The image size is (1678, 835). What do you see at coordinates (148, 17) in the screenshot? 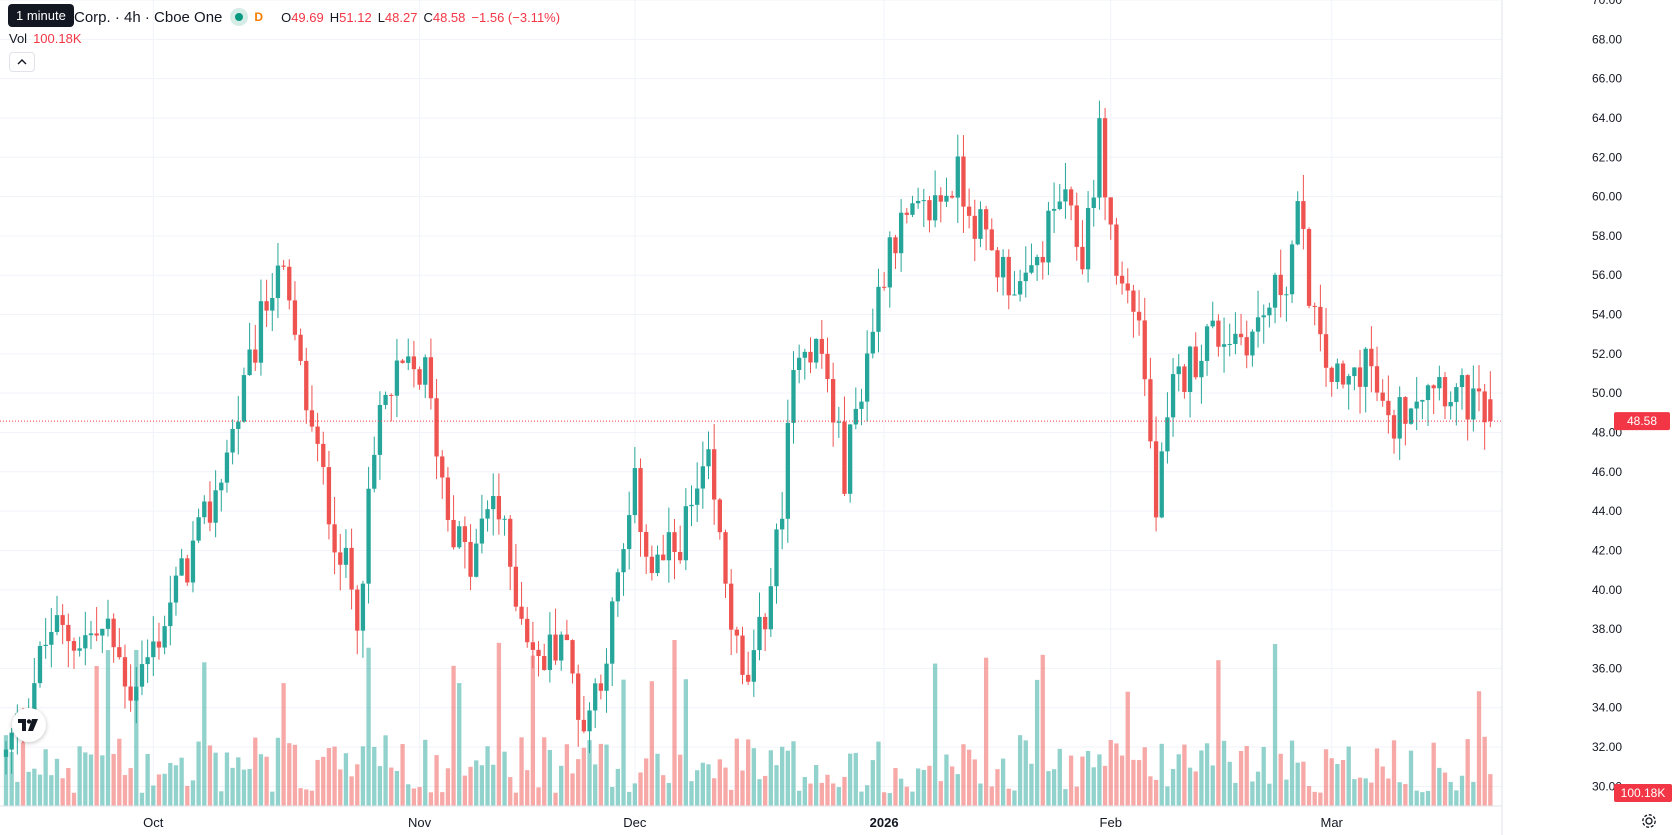
I see `symbol-name: Corp. · 4h · Cboe One` at bounding box center [148, 17].